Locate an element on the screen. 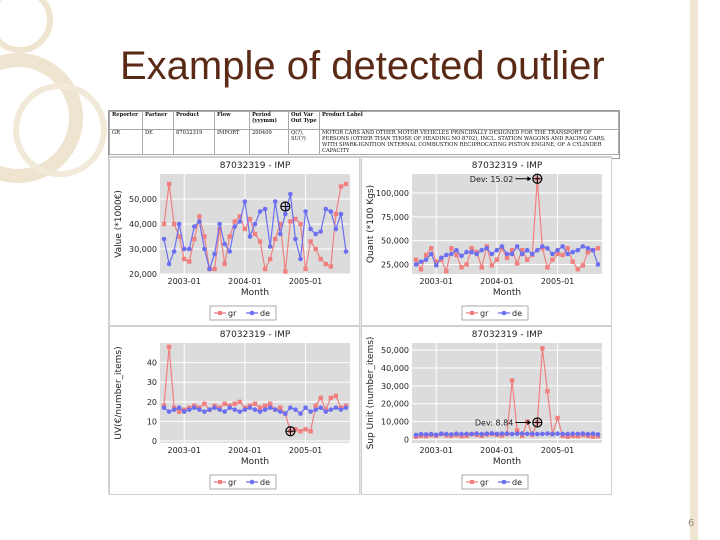  cell-partner: DE is located at coordinates (158, 142).